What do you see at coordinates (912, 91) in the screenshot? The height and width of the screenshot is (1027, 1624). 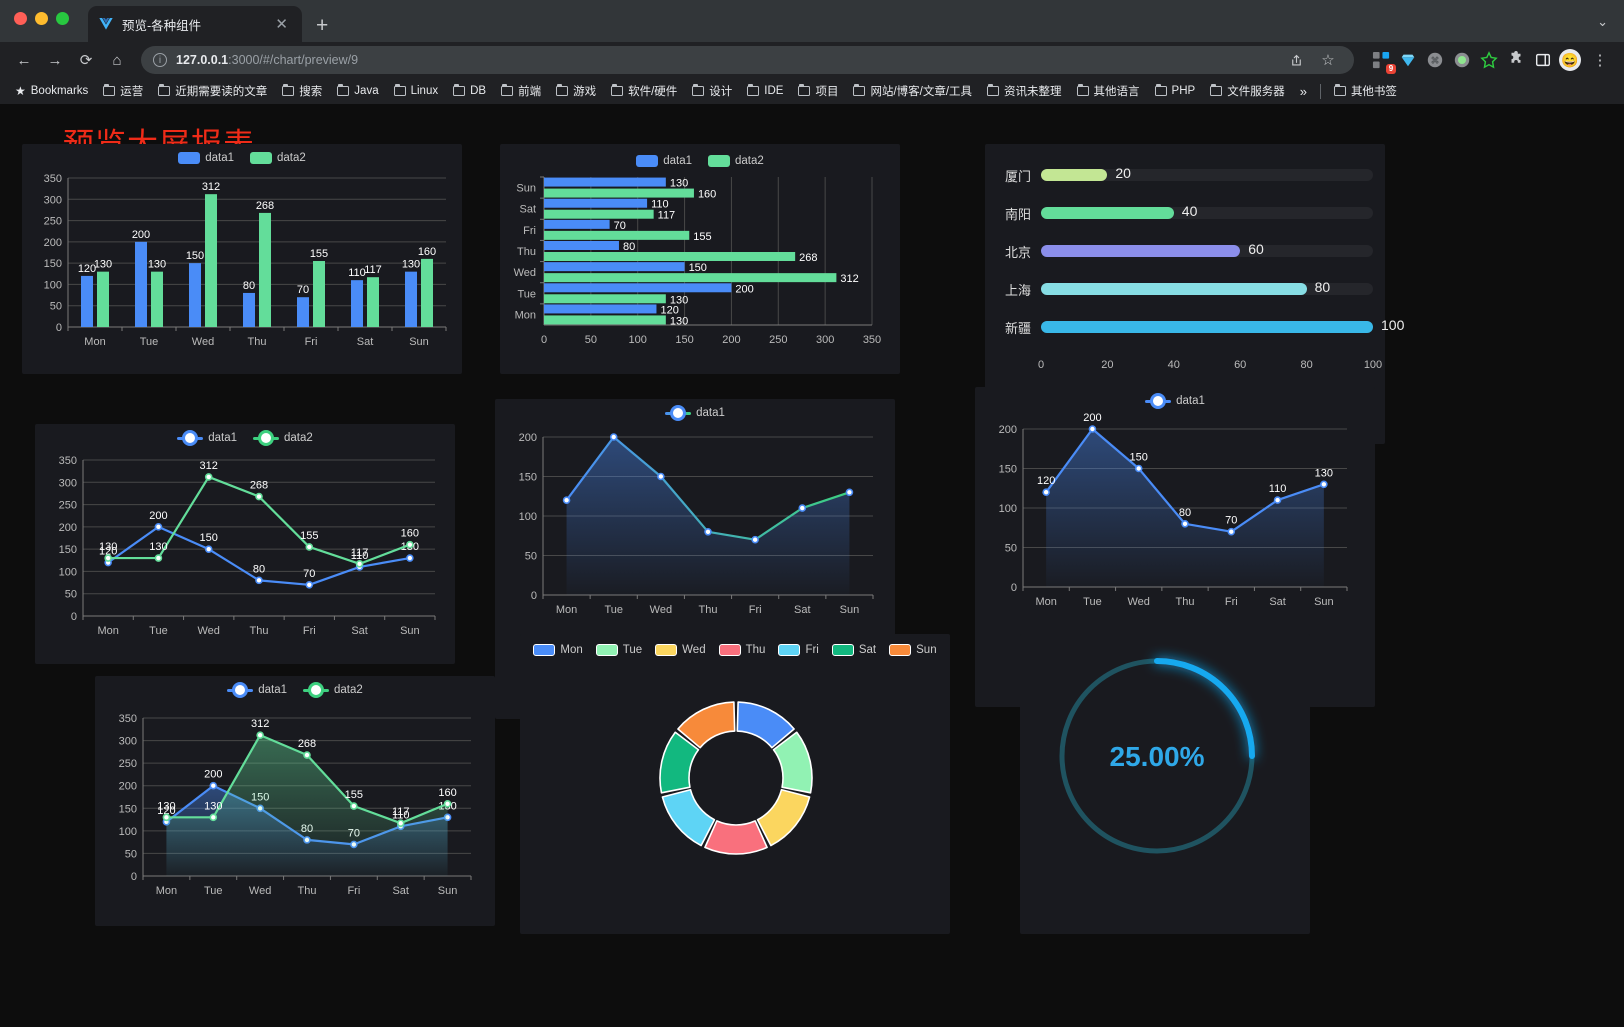 I see `bookmark-folder-item: 网站/博客/文章/工具` at bounding box center [912, 91].